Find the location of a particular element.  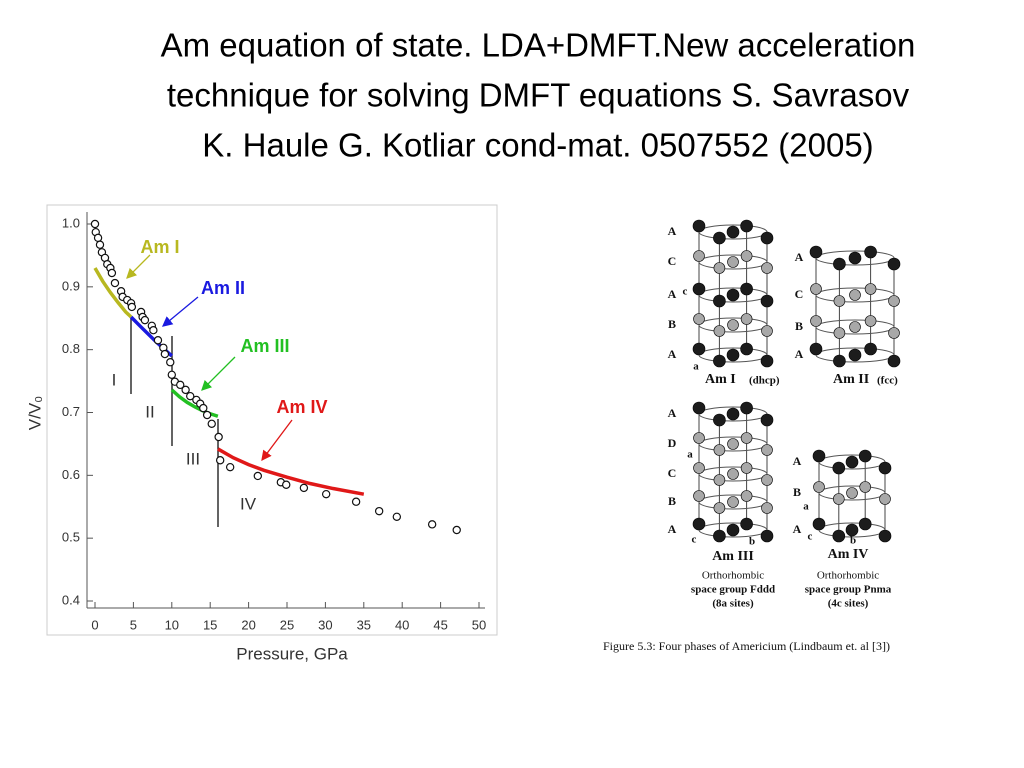

x-axis-label: Pressure, GPa is located at coordinates (292, 653).